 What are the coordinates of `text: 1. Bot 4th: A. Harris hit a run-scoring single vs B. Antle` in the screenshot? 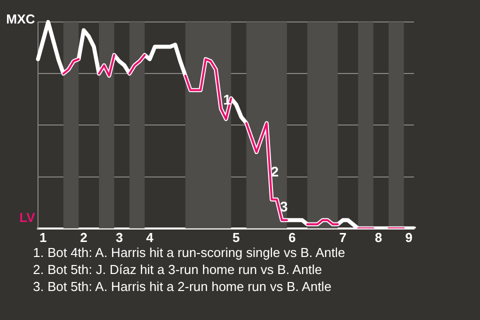 It's located at (189, 252).